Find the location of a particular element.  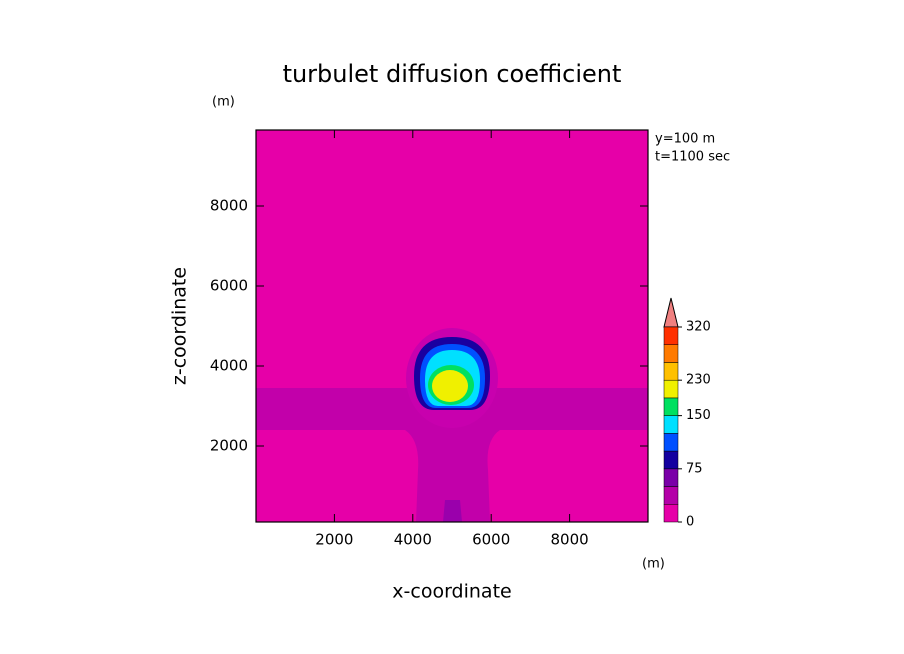

x-unit: (m) is located at coordinates (653, 564).